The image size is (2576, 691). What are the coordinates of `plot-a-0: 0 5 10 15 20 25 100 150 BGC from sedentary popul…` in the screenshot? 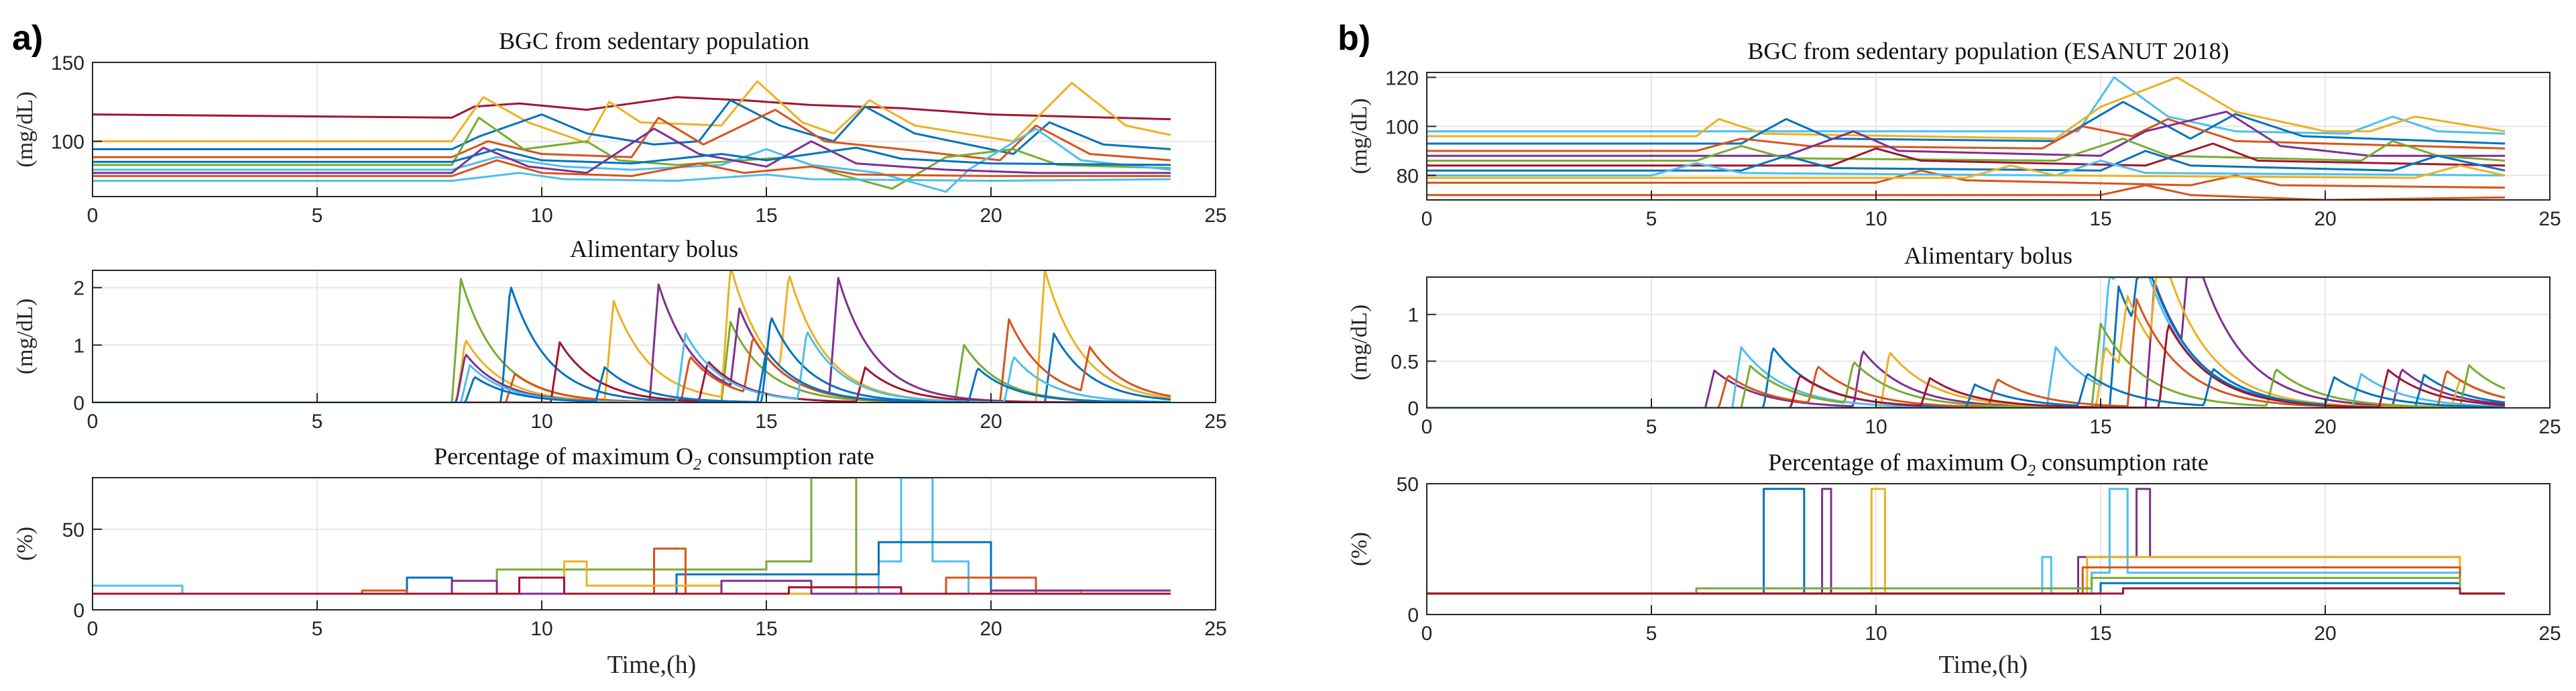 It's located at (620, 127).